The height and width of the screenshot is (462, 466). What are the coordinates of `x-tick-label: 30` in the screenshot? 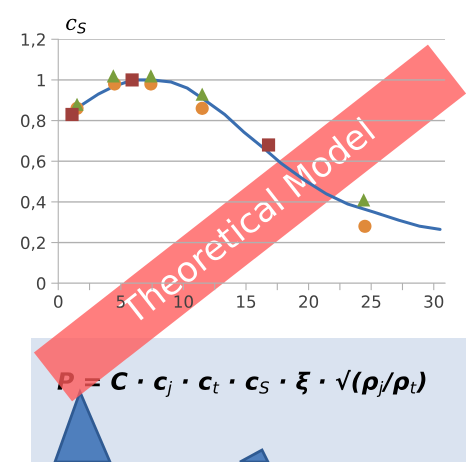 It's located at (434, 301).